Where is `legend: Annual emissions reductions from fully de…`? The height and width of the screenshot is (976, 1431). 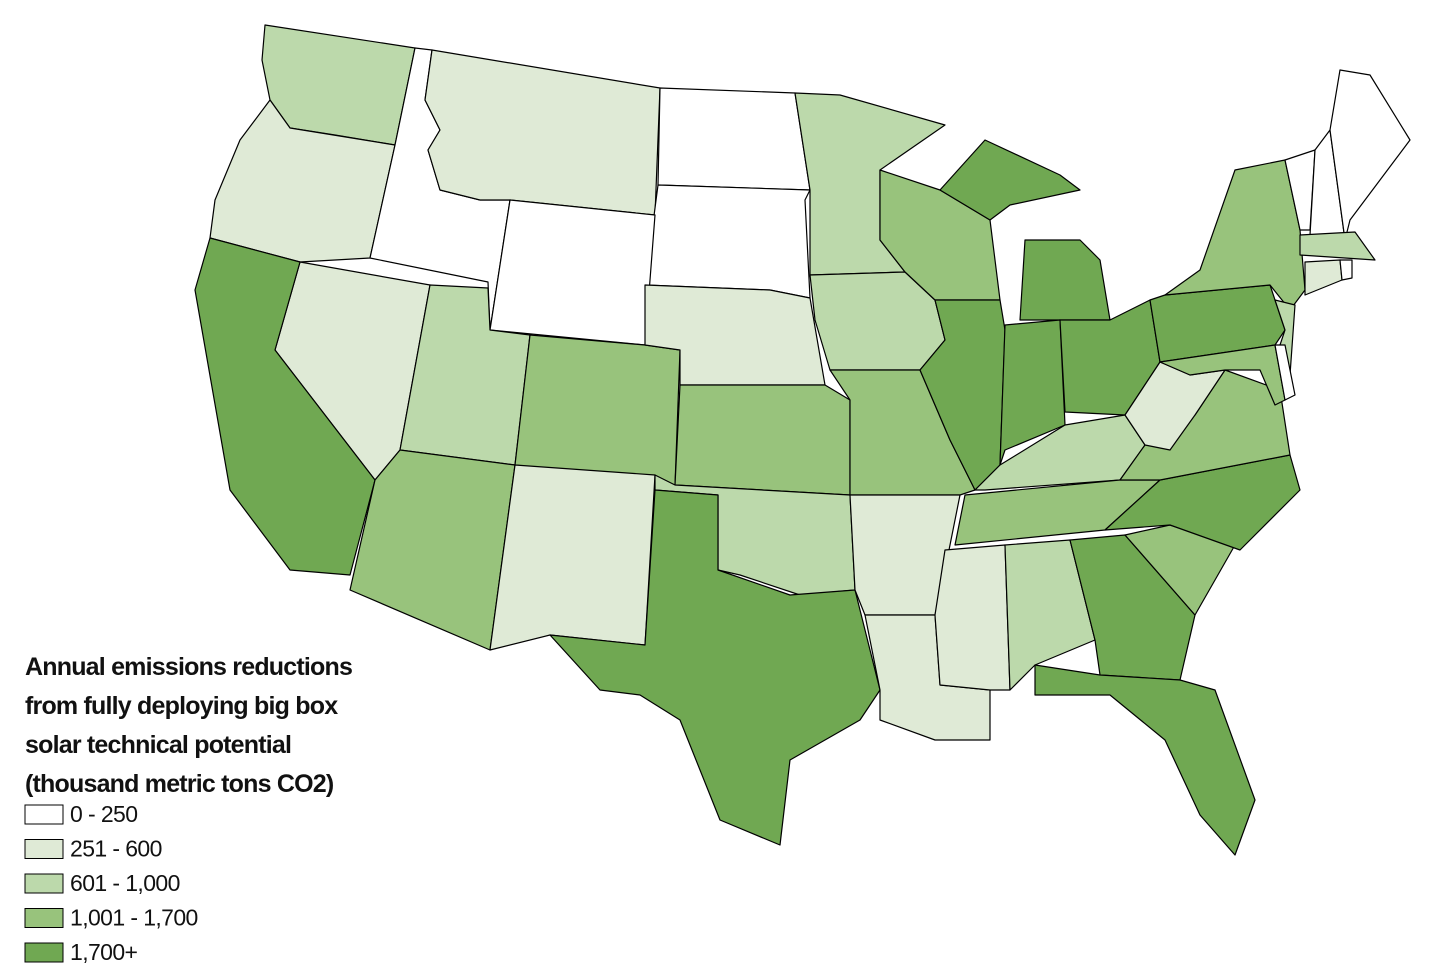 legend: Annual emissions reductions from fully de… is located at coordinates (188, 809).